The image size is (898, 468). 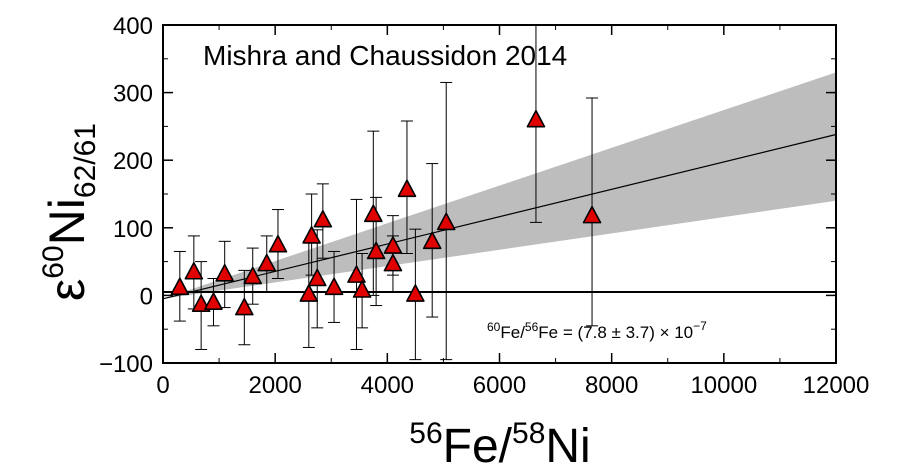 What do you see at coordinates (67, 290) in the screenshot?
I see `y-axis-label-epsilon: ε` at bounding box center [67, 290].